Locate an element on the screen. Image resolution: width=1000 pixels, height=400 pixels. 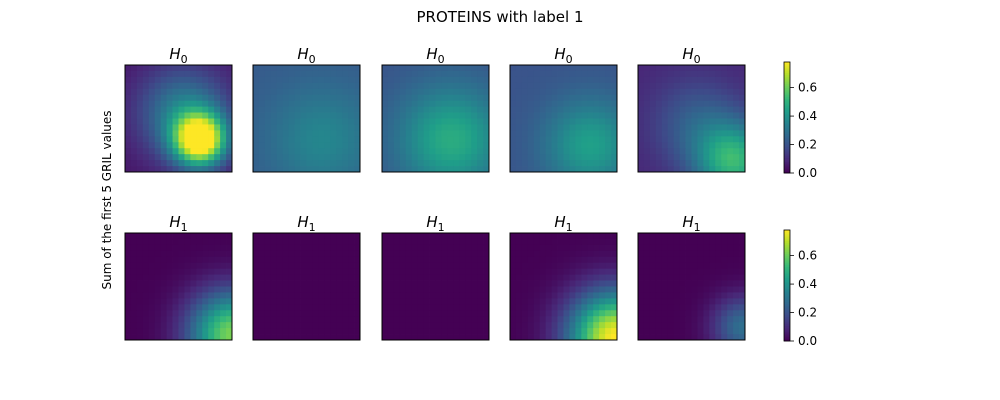
panel-frame is located at coordinates (563, 118).